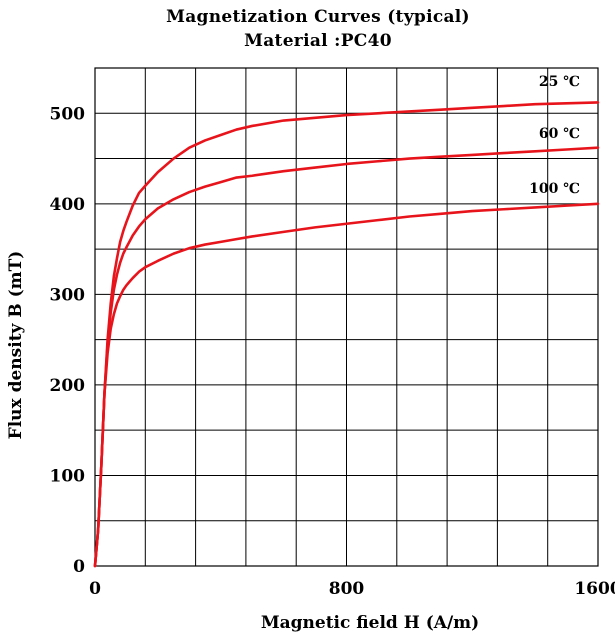 The width and height of the screenshot is (615, 640). Describe the element at coordinates (68, 386) in the screenshot. I see `y-tick-label: 200` at that location.